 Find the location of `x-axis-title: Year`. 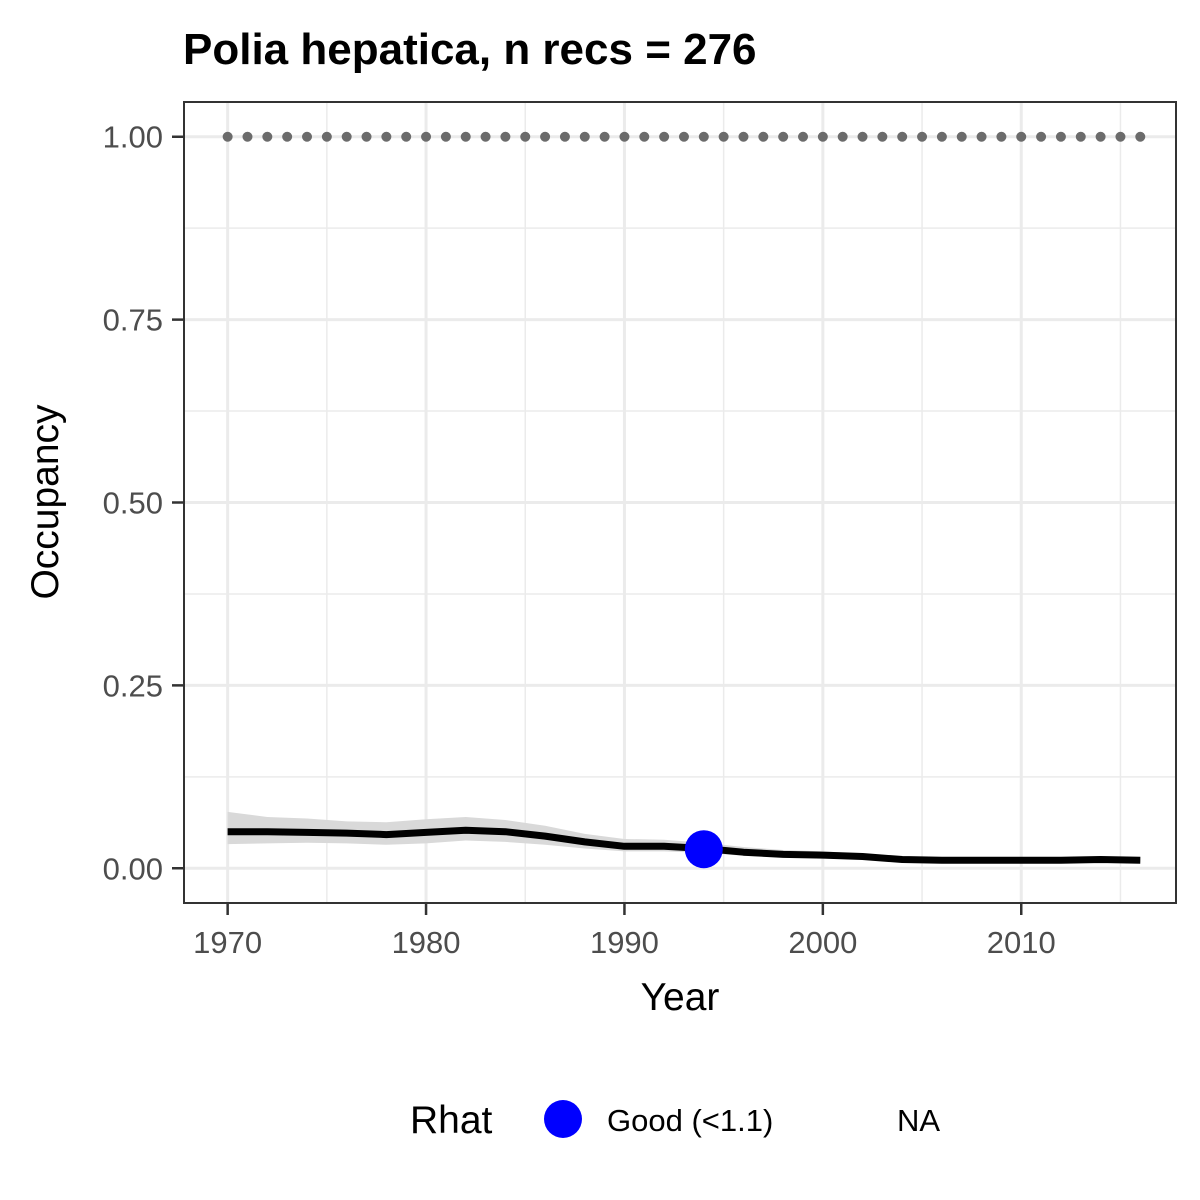

x-axis-title: Year is located at coordinates (680, 997).